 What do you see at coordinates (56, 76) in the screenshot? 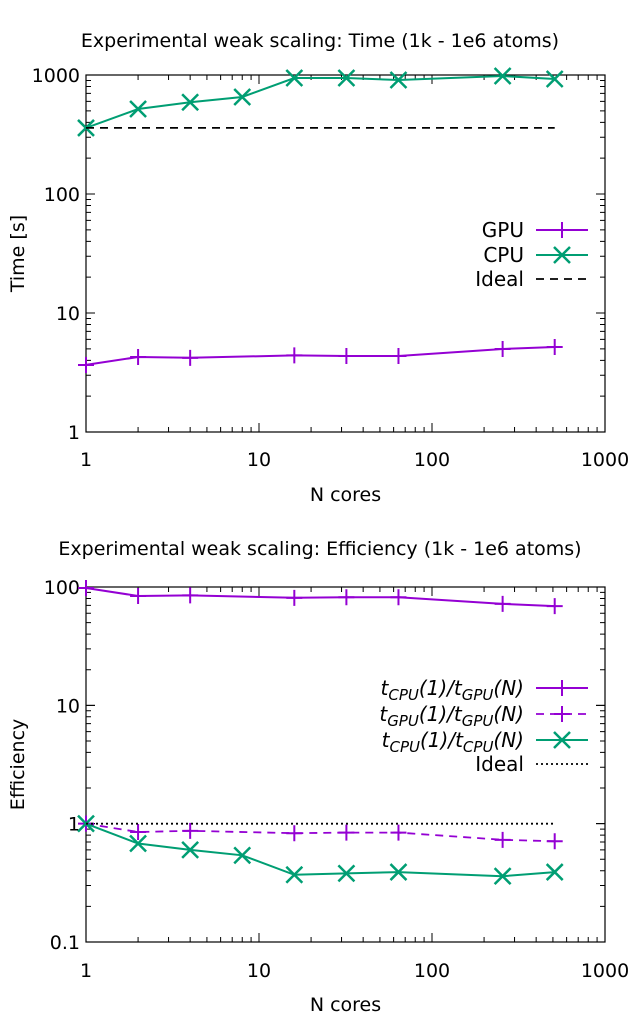
I see `y-tick-label: 1000` at bounding box center [56, 76].